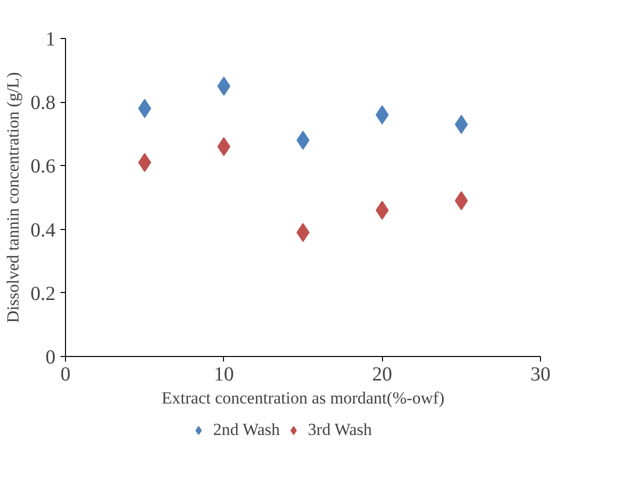  Describe the element at coordinates (43, 230) in the screenshot. I see `y-tick-label: 0.4` at that location.